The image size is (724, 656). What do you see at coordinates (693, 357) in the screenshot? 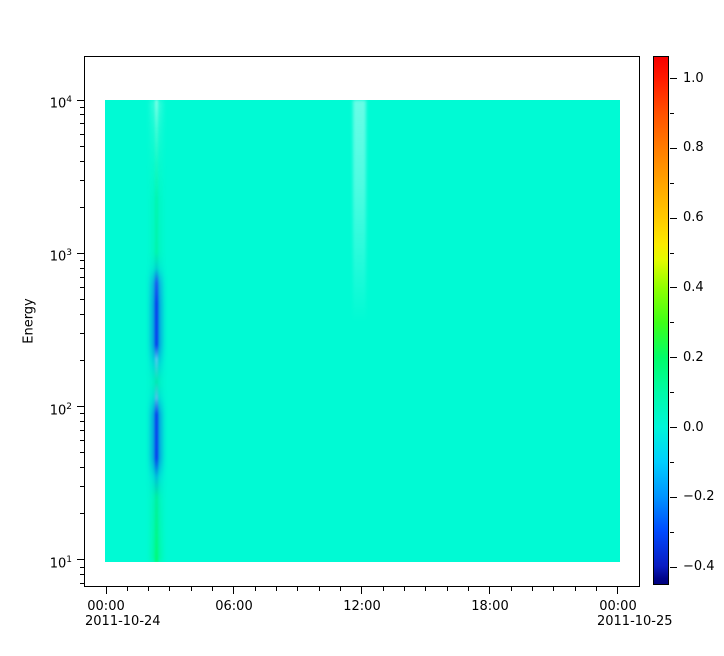
I see `colorbar-tick-label: 0.2` at bounding box center [693, 357].